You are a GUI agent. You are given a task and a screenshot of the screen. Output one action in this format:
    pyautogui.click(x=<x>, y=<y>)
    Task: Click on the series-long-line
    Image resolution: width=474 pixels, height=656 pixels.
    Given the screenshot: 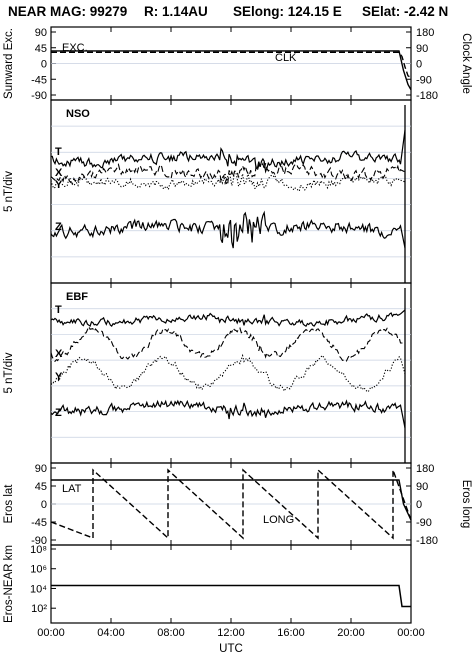 What is the action you would take?
    pyautogui.click(x=231, y=504)
    